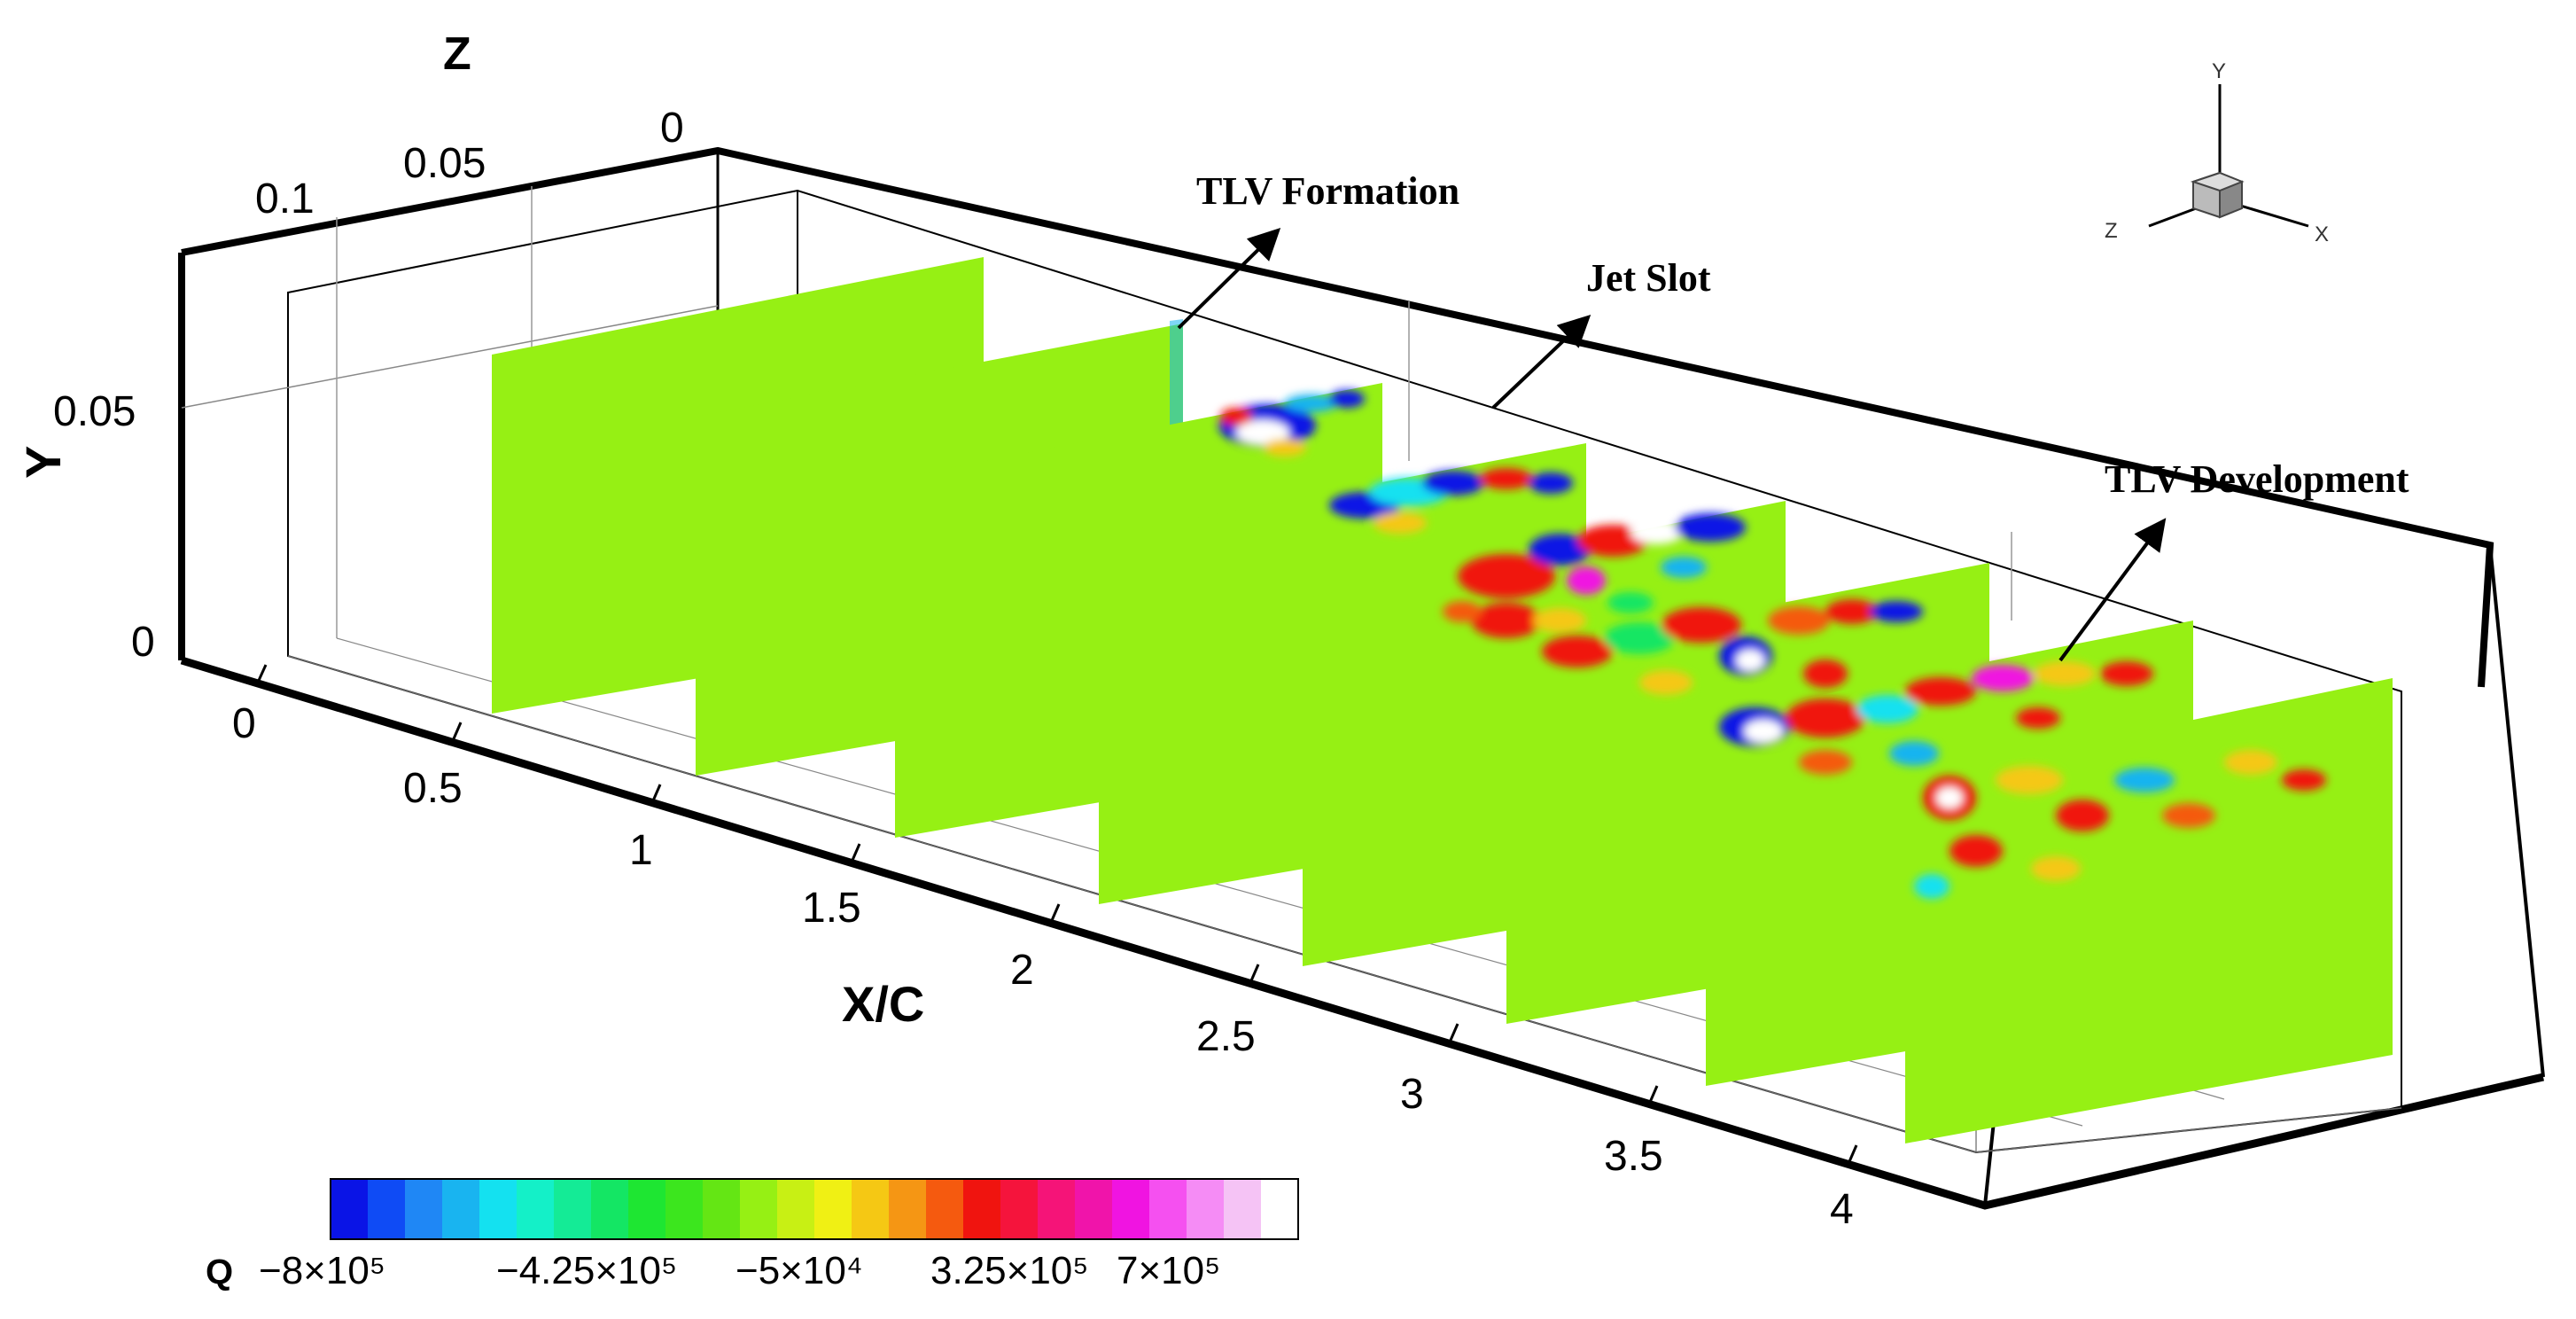 Image resolution: width=2576 pixels, height=1319 pixels. Describe the element at coordinates (2112, 231) in the screenshot. I see `triad-z-label: Z` at that location.